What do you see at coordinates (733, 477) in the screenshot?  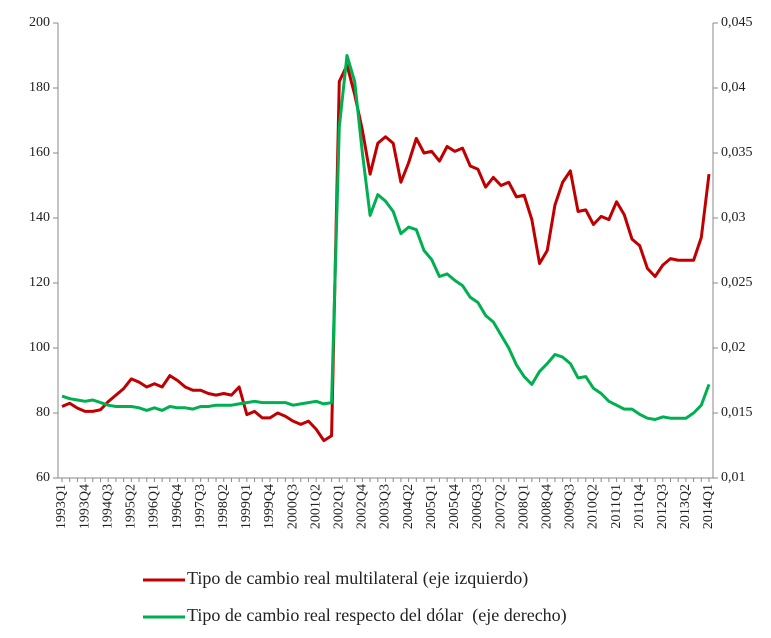 I see `y2-tick-label: 0,01` at bounding box center [733, 477].